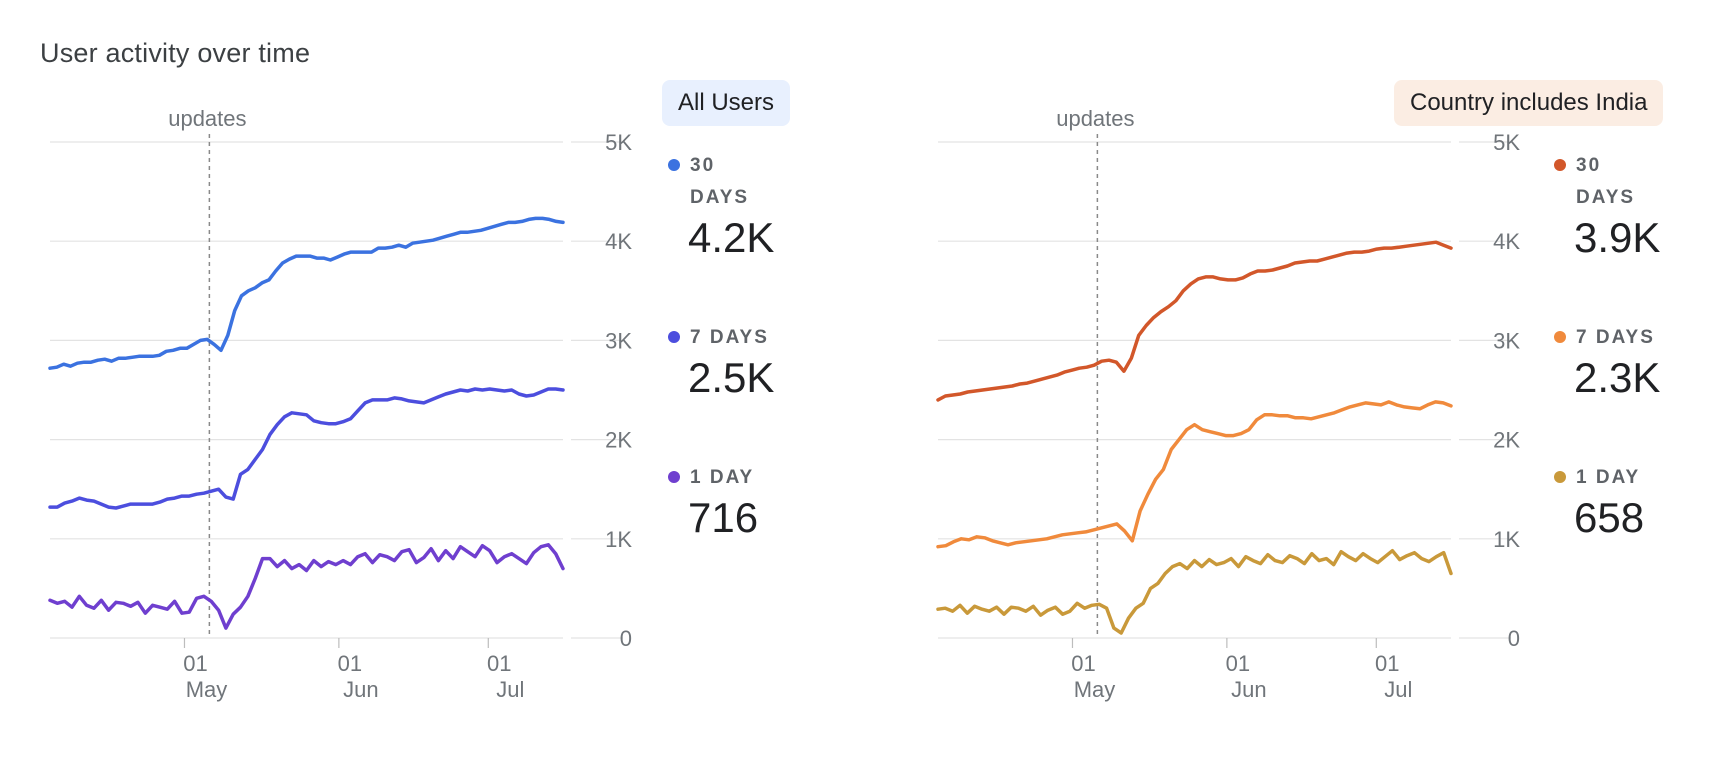  What do you see at coordinates (1617, 377) in the screenshot?
I see `legend-value: 2.3K` at bounding box center [1617, 377].